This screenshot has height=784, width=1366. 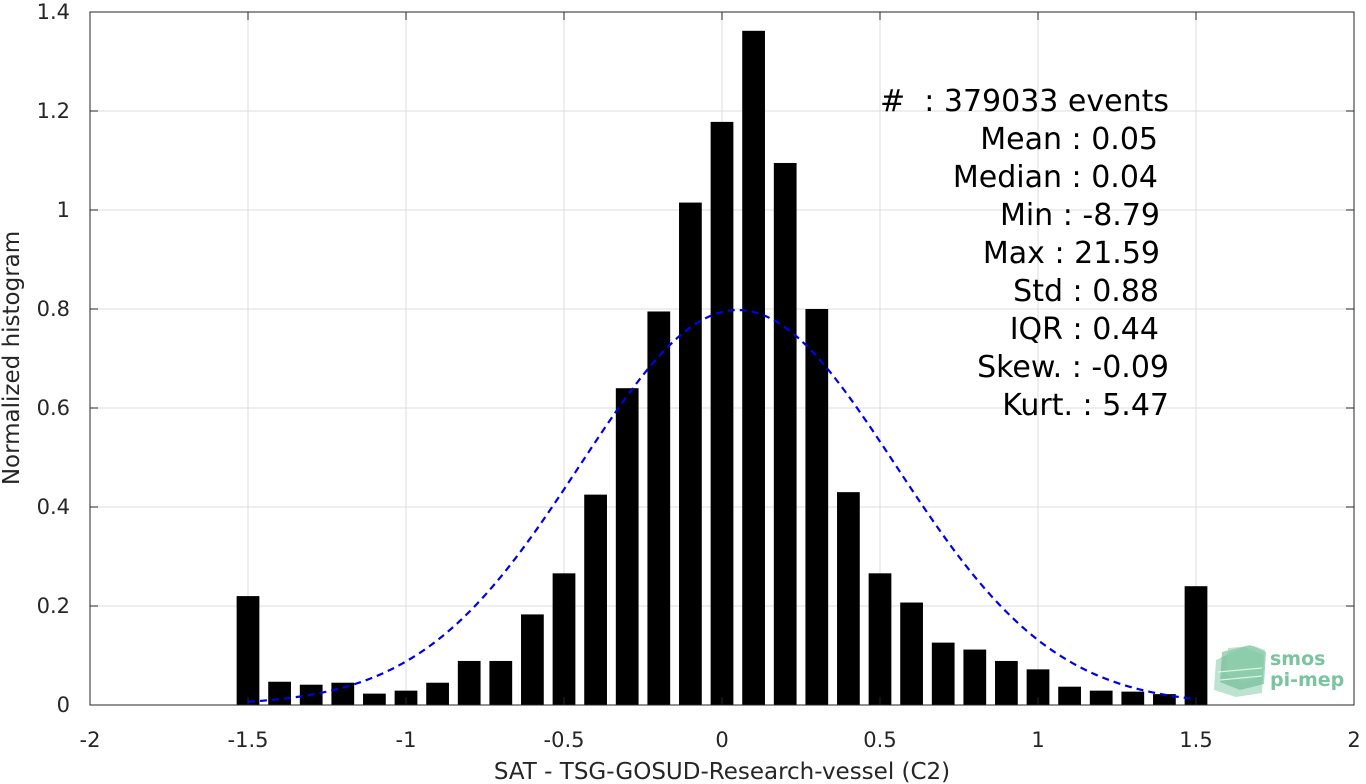 I want to click on stat-kurt: Kurt. : 5.47, so click(x=1085, y=405).